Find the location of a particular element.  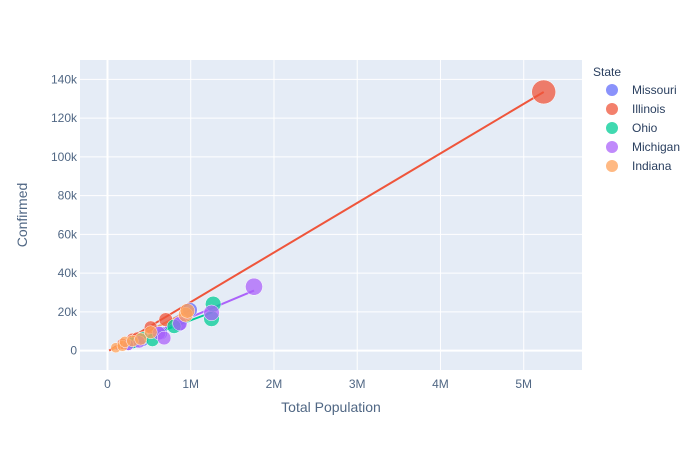

y-tick-label: 80k is located at coordinates (68, 196).